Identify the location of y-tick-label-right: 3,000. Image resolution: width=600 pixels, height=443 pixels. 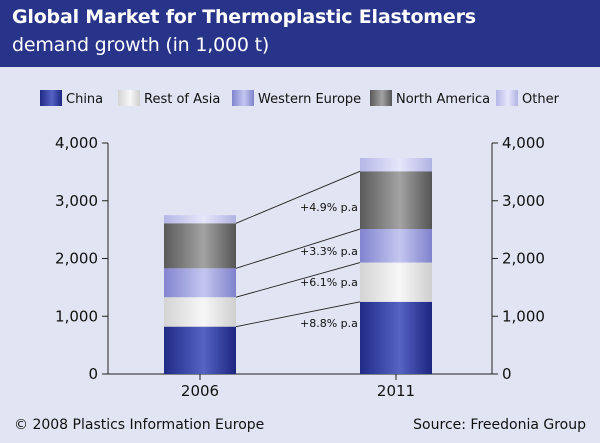
(523, 201).